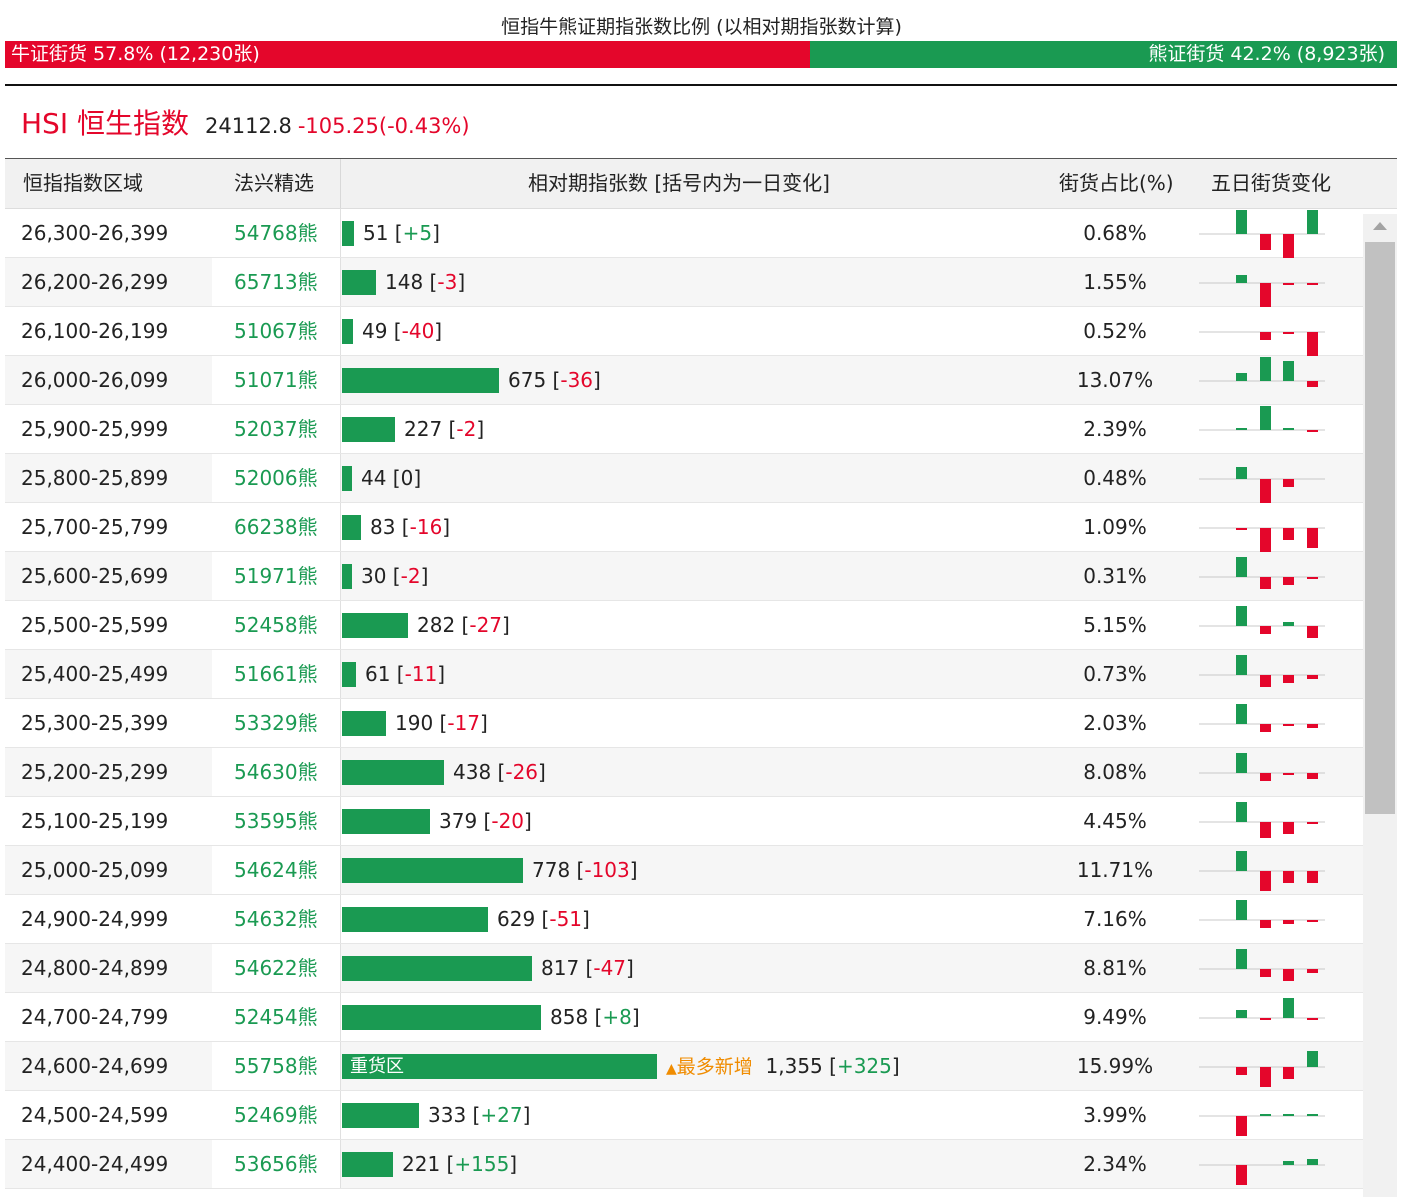 The width and height of the screenshot is (1403, 1198). Describe the element at coordinates (276, 821) in the screenshot. I see `warrant-code-link: 53595熊` at that location.